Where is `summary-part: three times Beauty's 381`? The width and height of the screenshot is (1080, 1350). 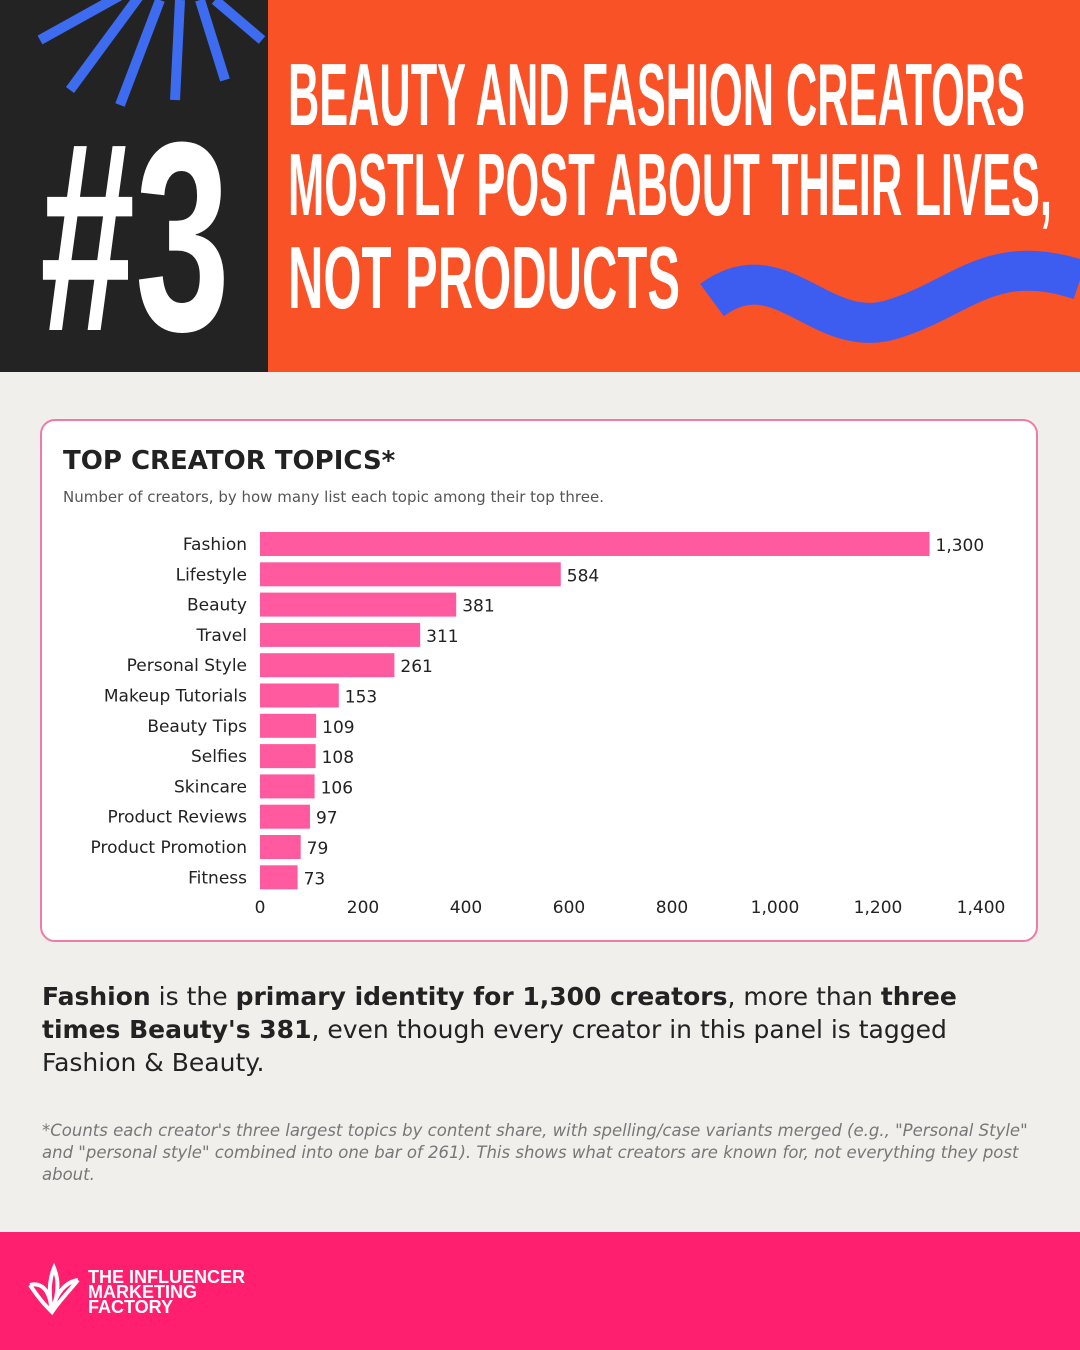
summary-part: three times Beauty's 381 is located at coordinates (499, 1013).